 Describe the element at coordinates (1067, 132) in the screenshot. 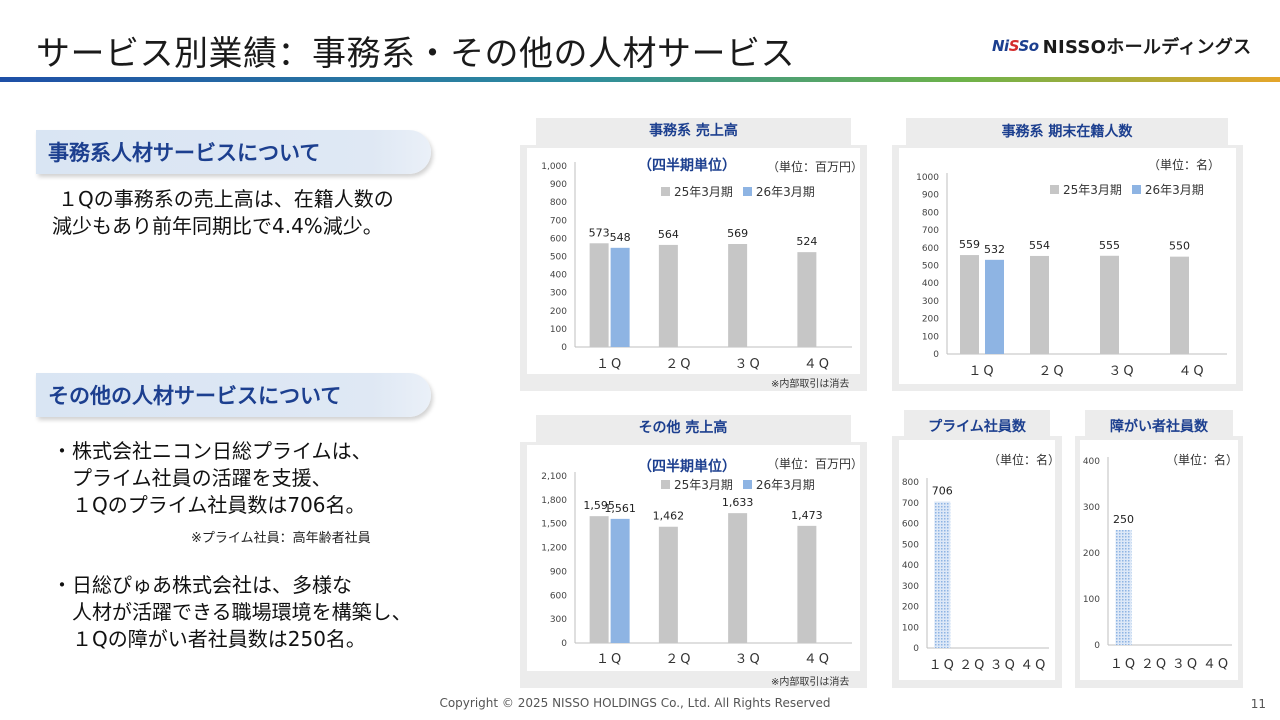

I see `chart-title: 事務系 期末在籍人数` at that location.